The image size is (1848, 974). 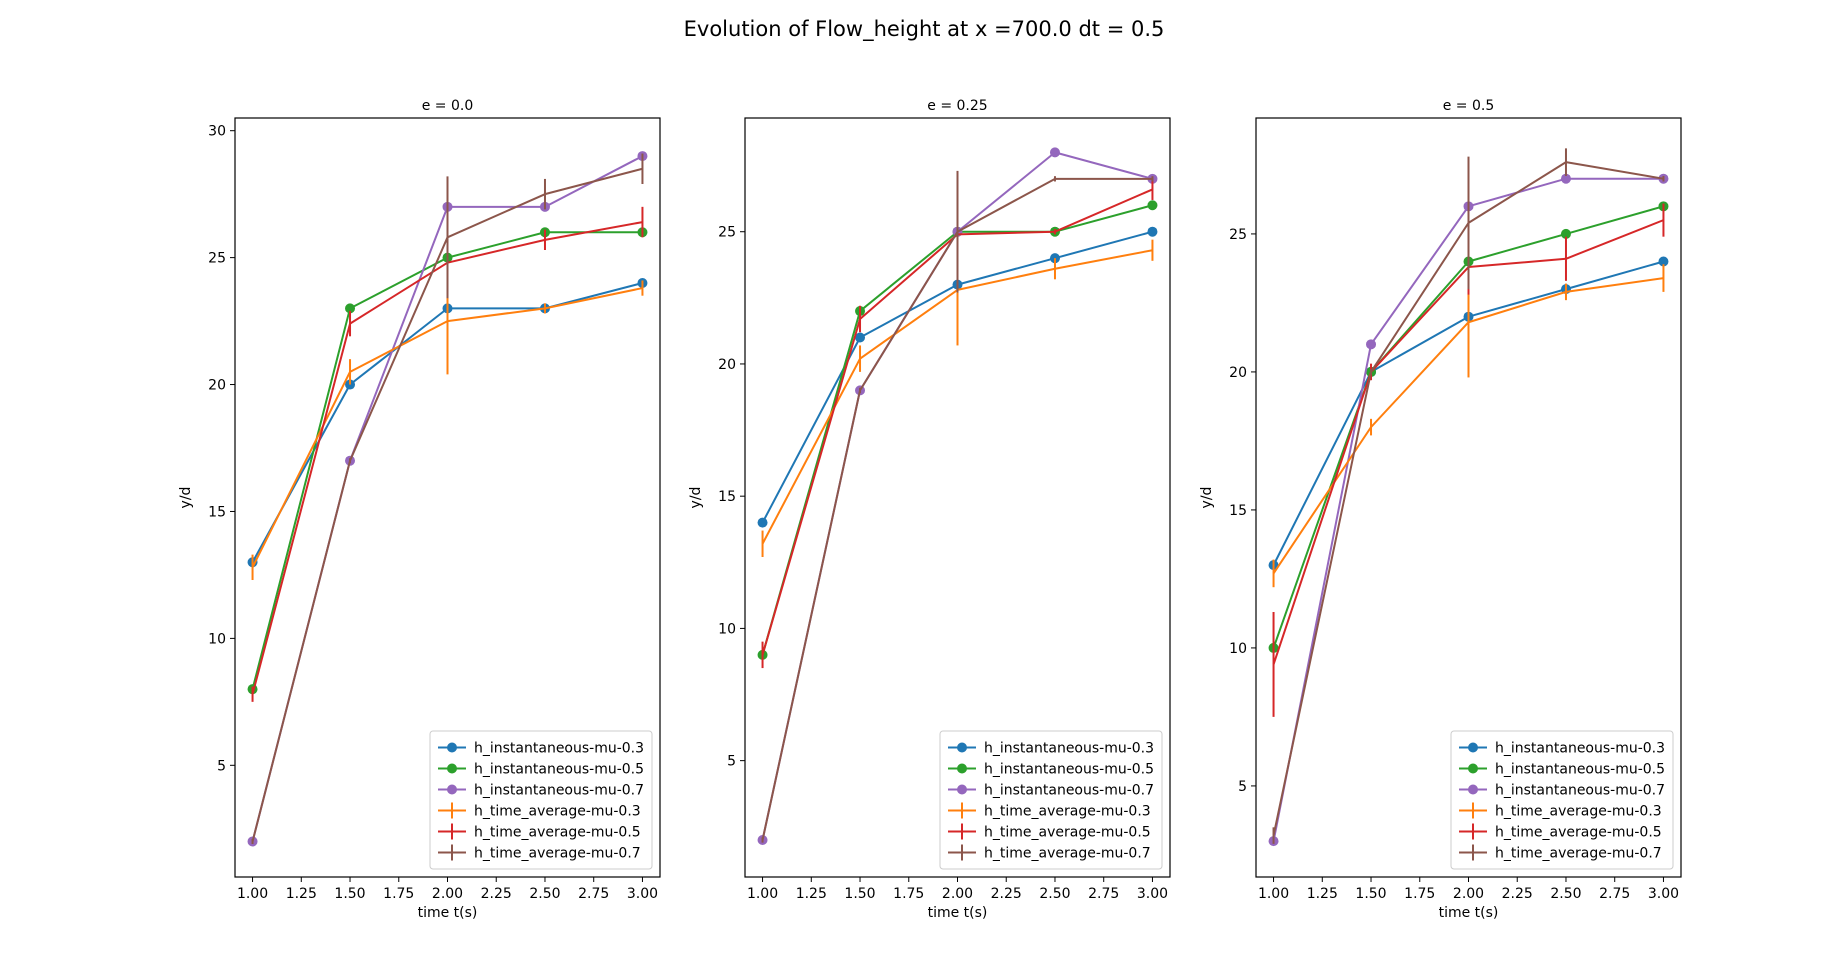 I want to click on subplot-title: e = 0.0, so click(x=448, y=106).